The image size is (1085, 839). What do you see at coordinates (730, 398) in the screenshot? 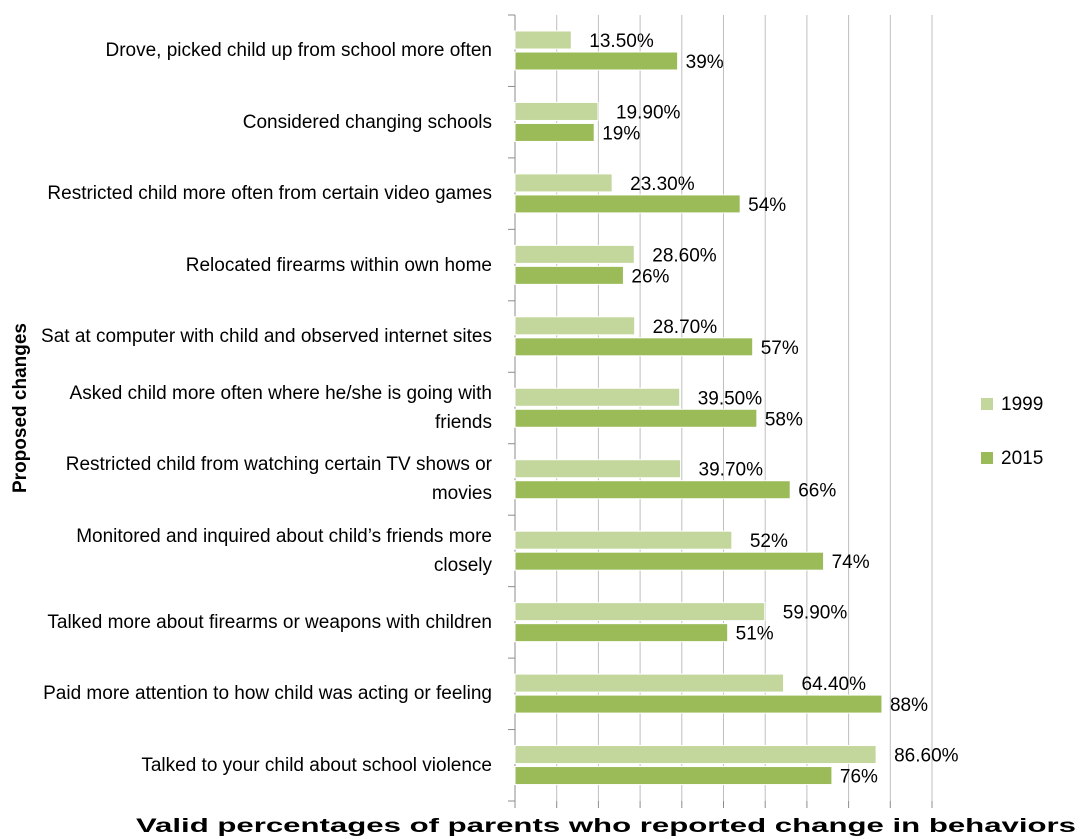
I see `data-label: 39.50%` at bounding box center [730, 398].